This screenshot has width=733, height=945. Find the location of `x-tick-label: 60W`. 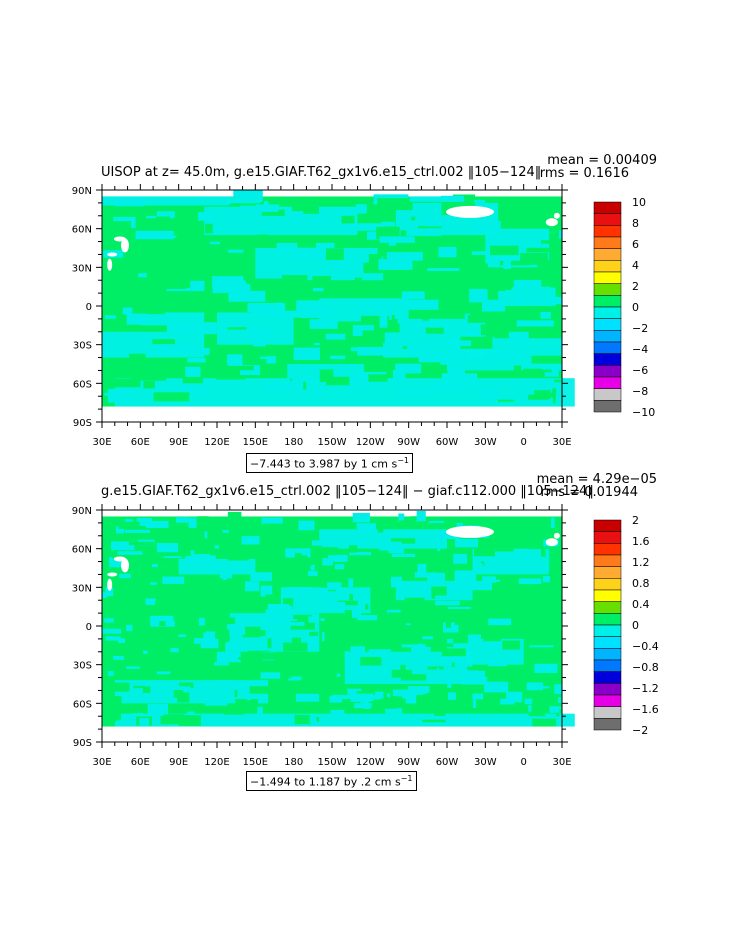

x-tick-label: 60W is located at coordinates (447, 442).